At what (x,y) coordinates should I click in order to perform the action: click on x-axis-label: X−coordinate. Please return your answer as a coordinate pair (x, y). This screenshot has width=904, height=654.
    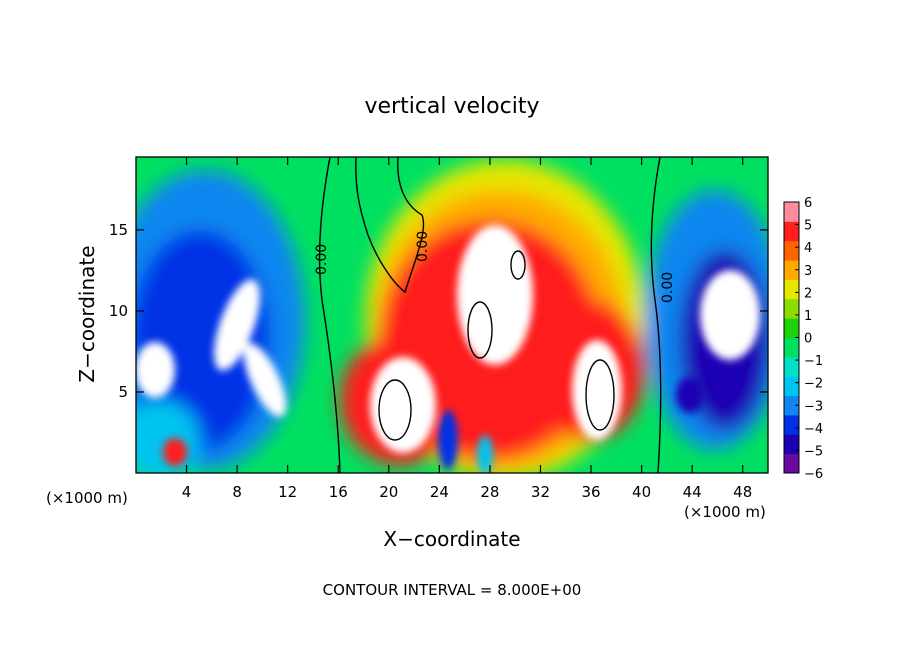
    Looking at the image, I should click on (451, 539).